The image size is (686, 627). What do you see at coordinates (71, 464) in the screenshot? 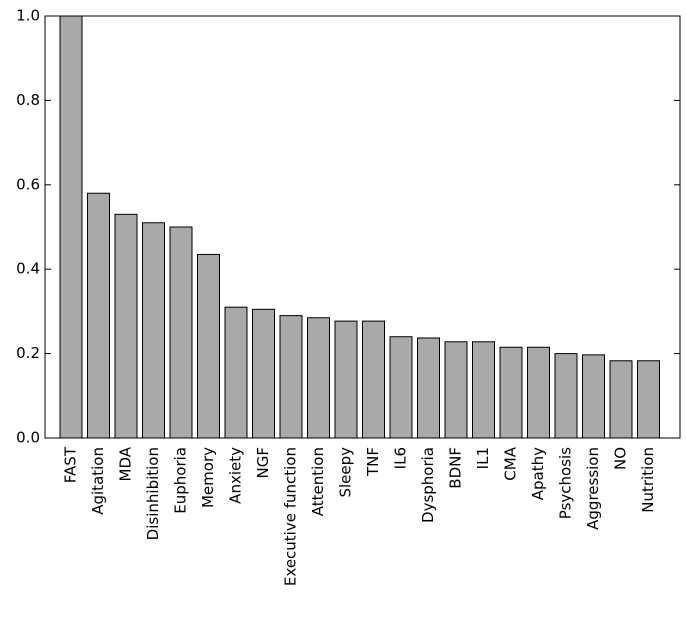
I see `x-tick-label: FAST` at bounding box center [71, 464].